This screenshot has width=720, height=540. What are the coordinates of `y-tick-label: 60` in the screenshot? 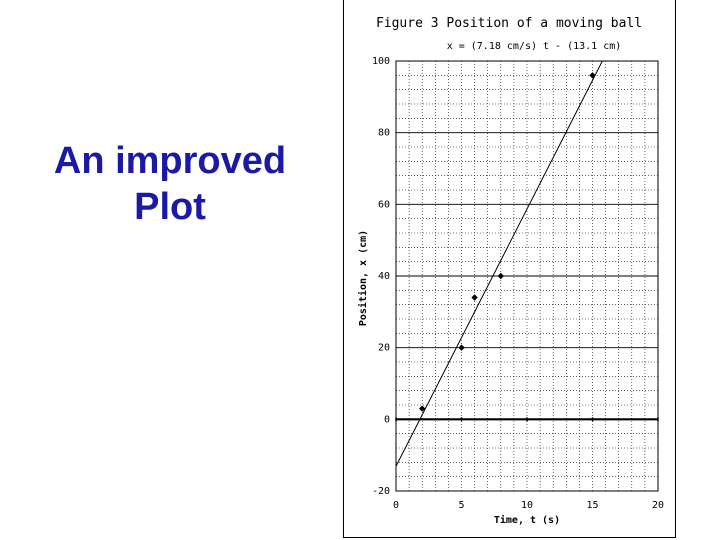 It's located at (384, 204).